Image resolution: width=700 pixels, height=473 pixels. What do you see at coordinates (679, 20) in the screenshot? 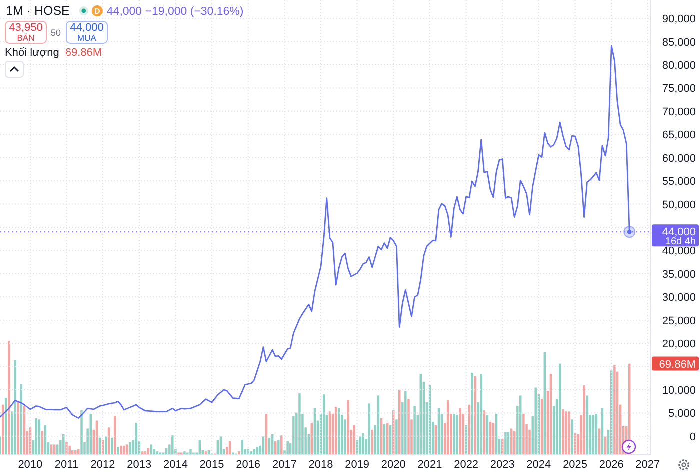
I see `y-tick-label: 90,000` at bounding box center [679, 20].